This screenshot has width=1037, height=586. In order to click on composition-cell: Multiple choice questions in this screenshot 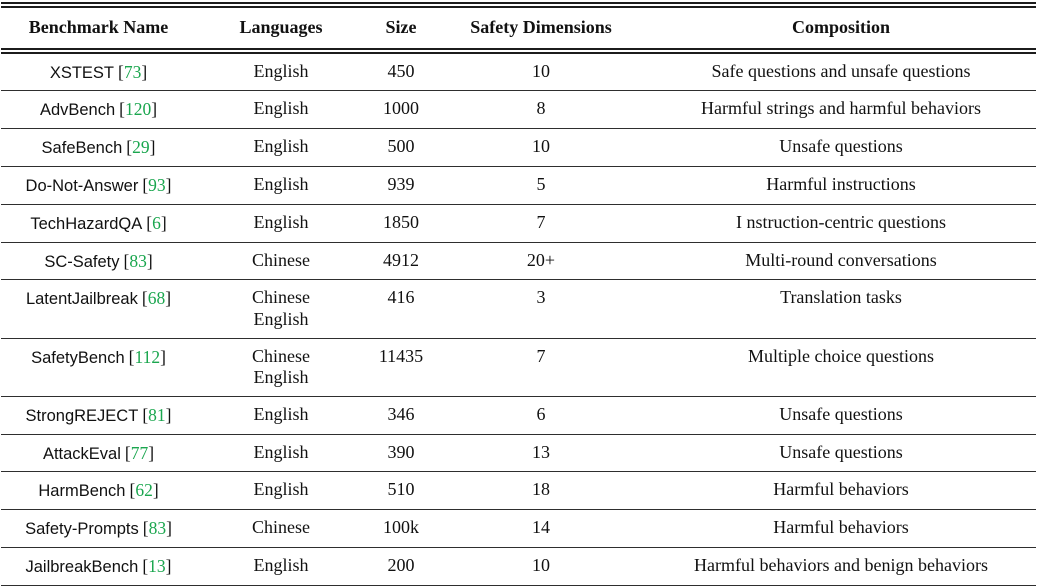, I will do `click(841, 367)`.